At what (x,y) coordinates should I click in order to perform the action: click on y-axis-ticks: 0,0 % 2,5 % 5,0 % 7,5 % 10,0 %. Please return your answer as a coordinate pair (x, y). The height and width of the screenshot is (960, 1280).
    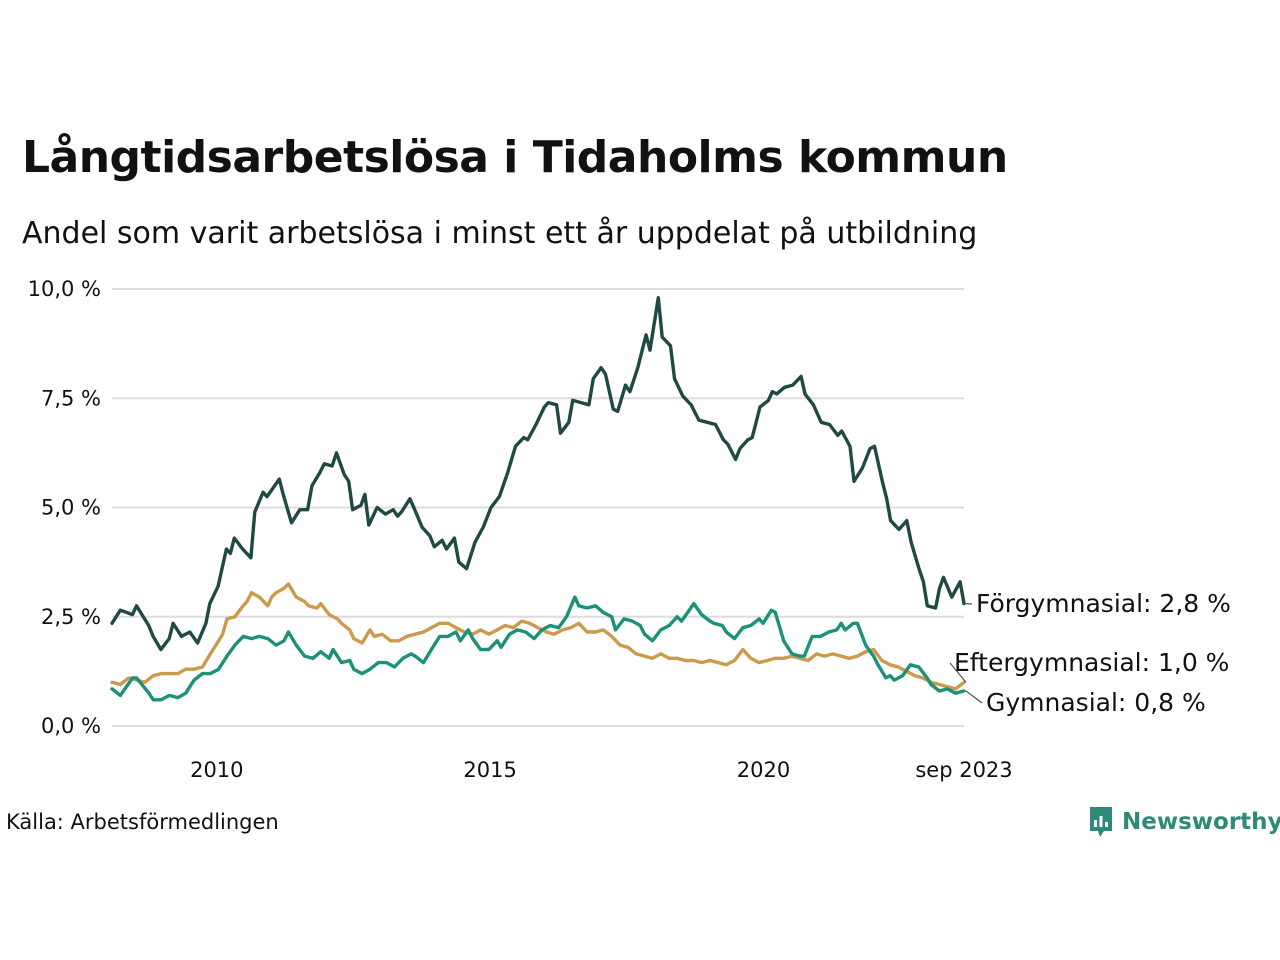
    Looking at the image, I should click on (64, 507).